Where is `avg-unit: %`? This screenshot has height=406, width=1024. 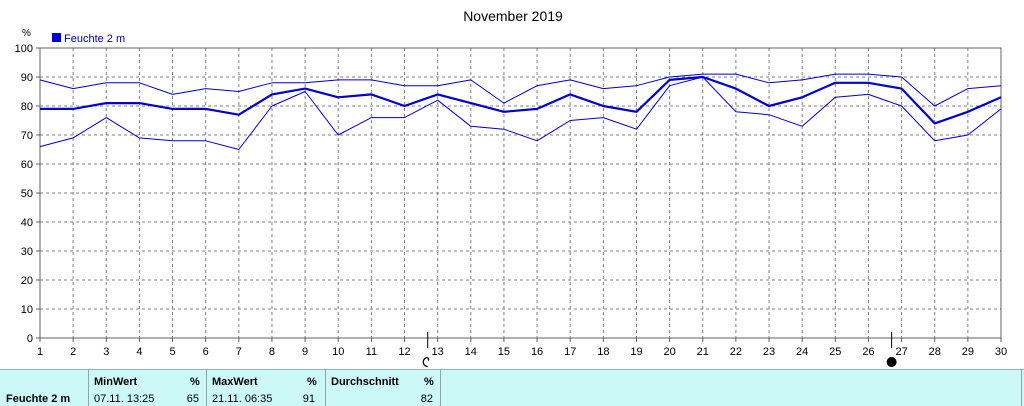 avg-unit: % is located at coordinates (429, 382).